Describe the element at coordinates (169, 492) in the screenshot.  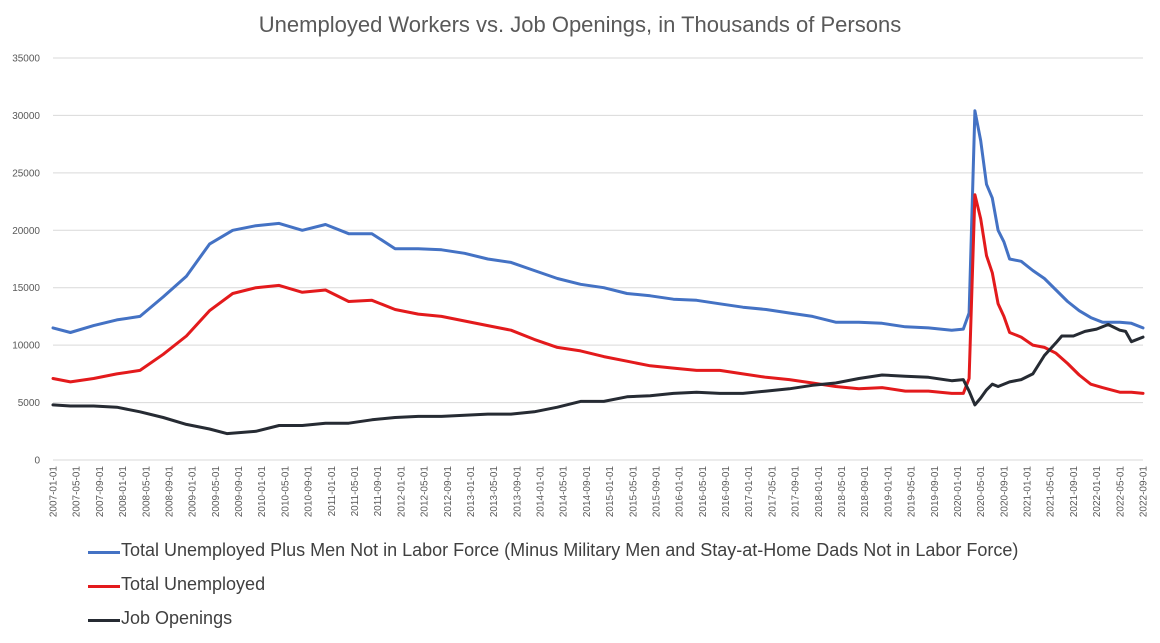
I see `x-tick-label: 2008-09-01` at that location.